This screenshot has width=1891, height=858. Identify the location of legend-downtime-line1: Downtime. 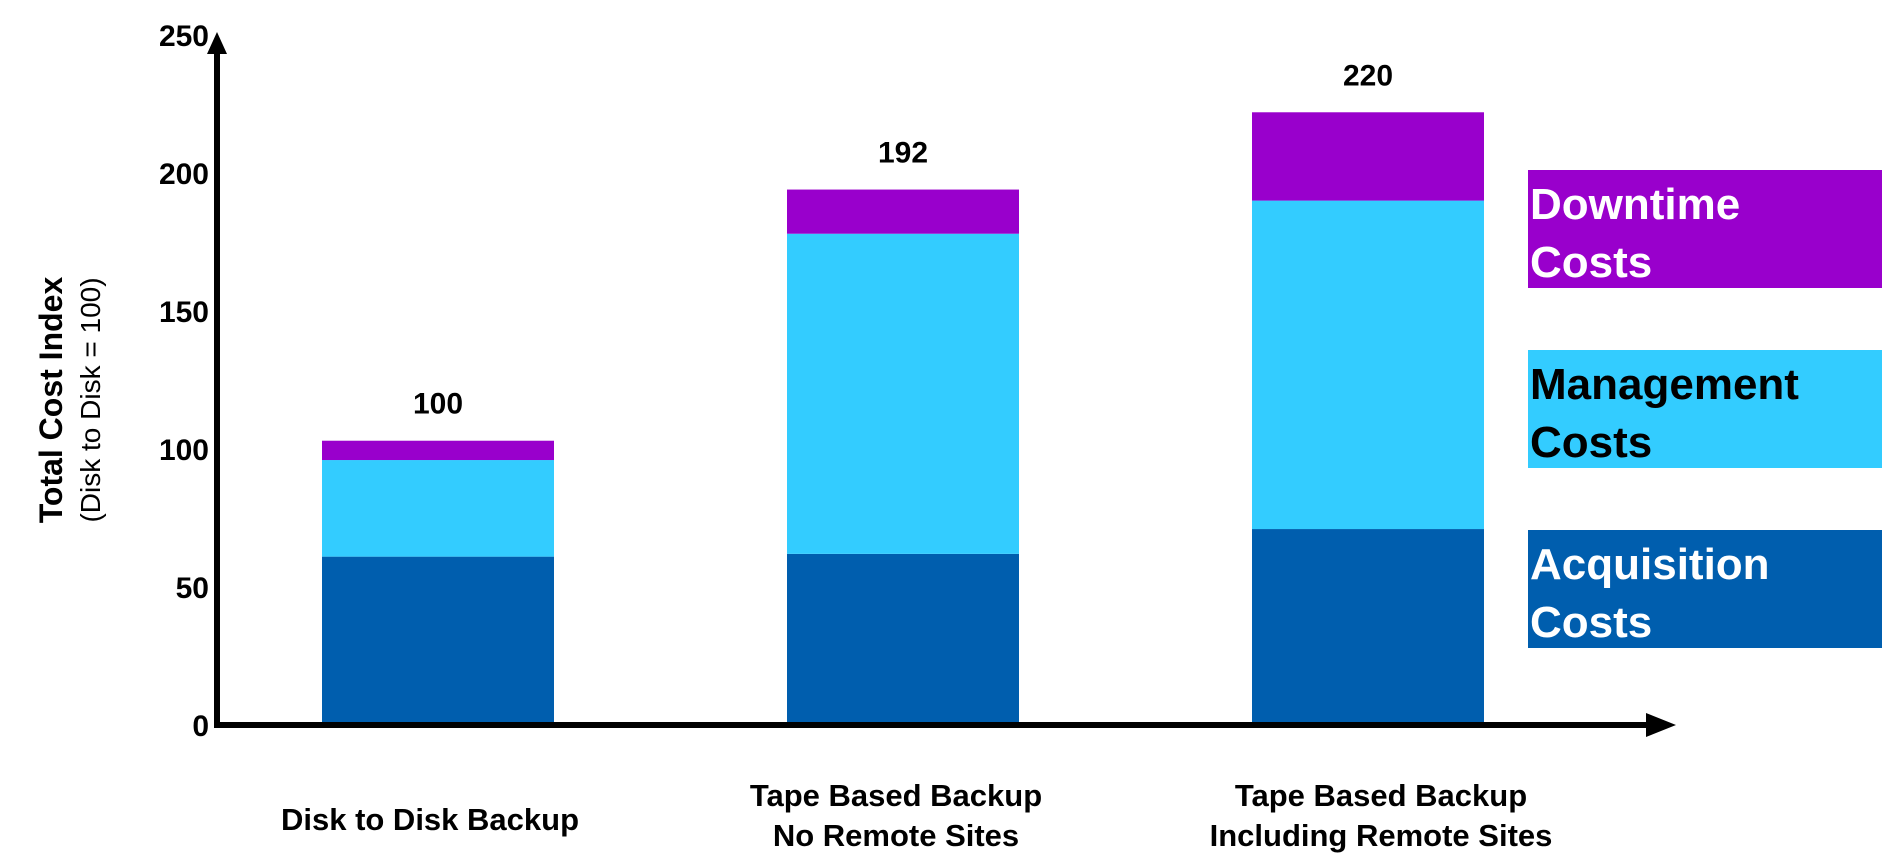
(1635, 204).